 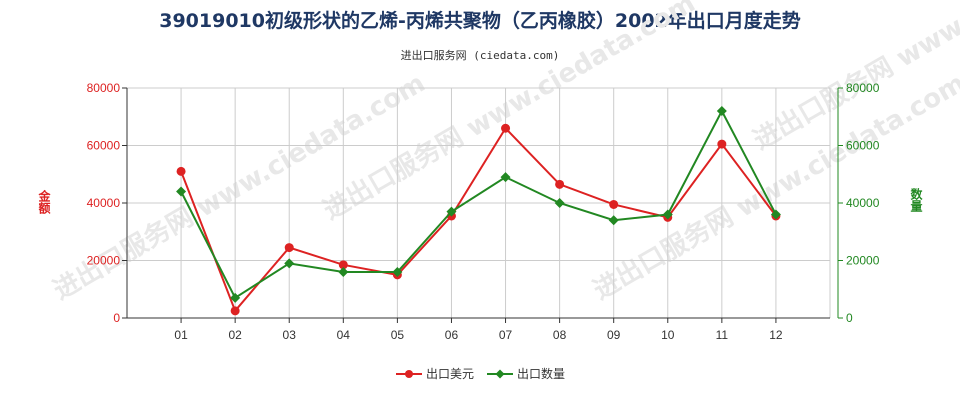 I want to click on y-tick-label-right: 40000, so click(x=863, y=203).